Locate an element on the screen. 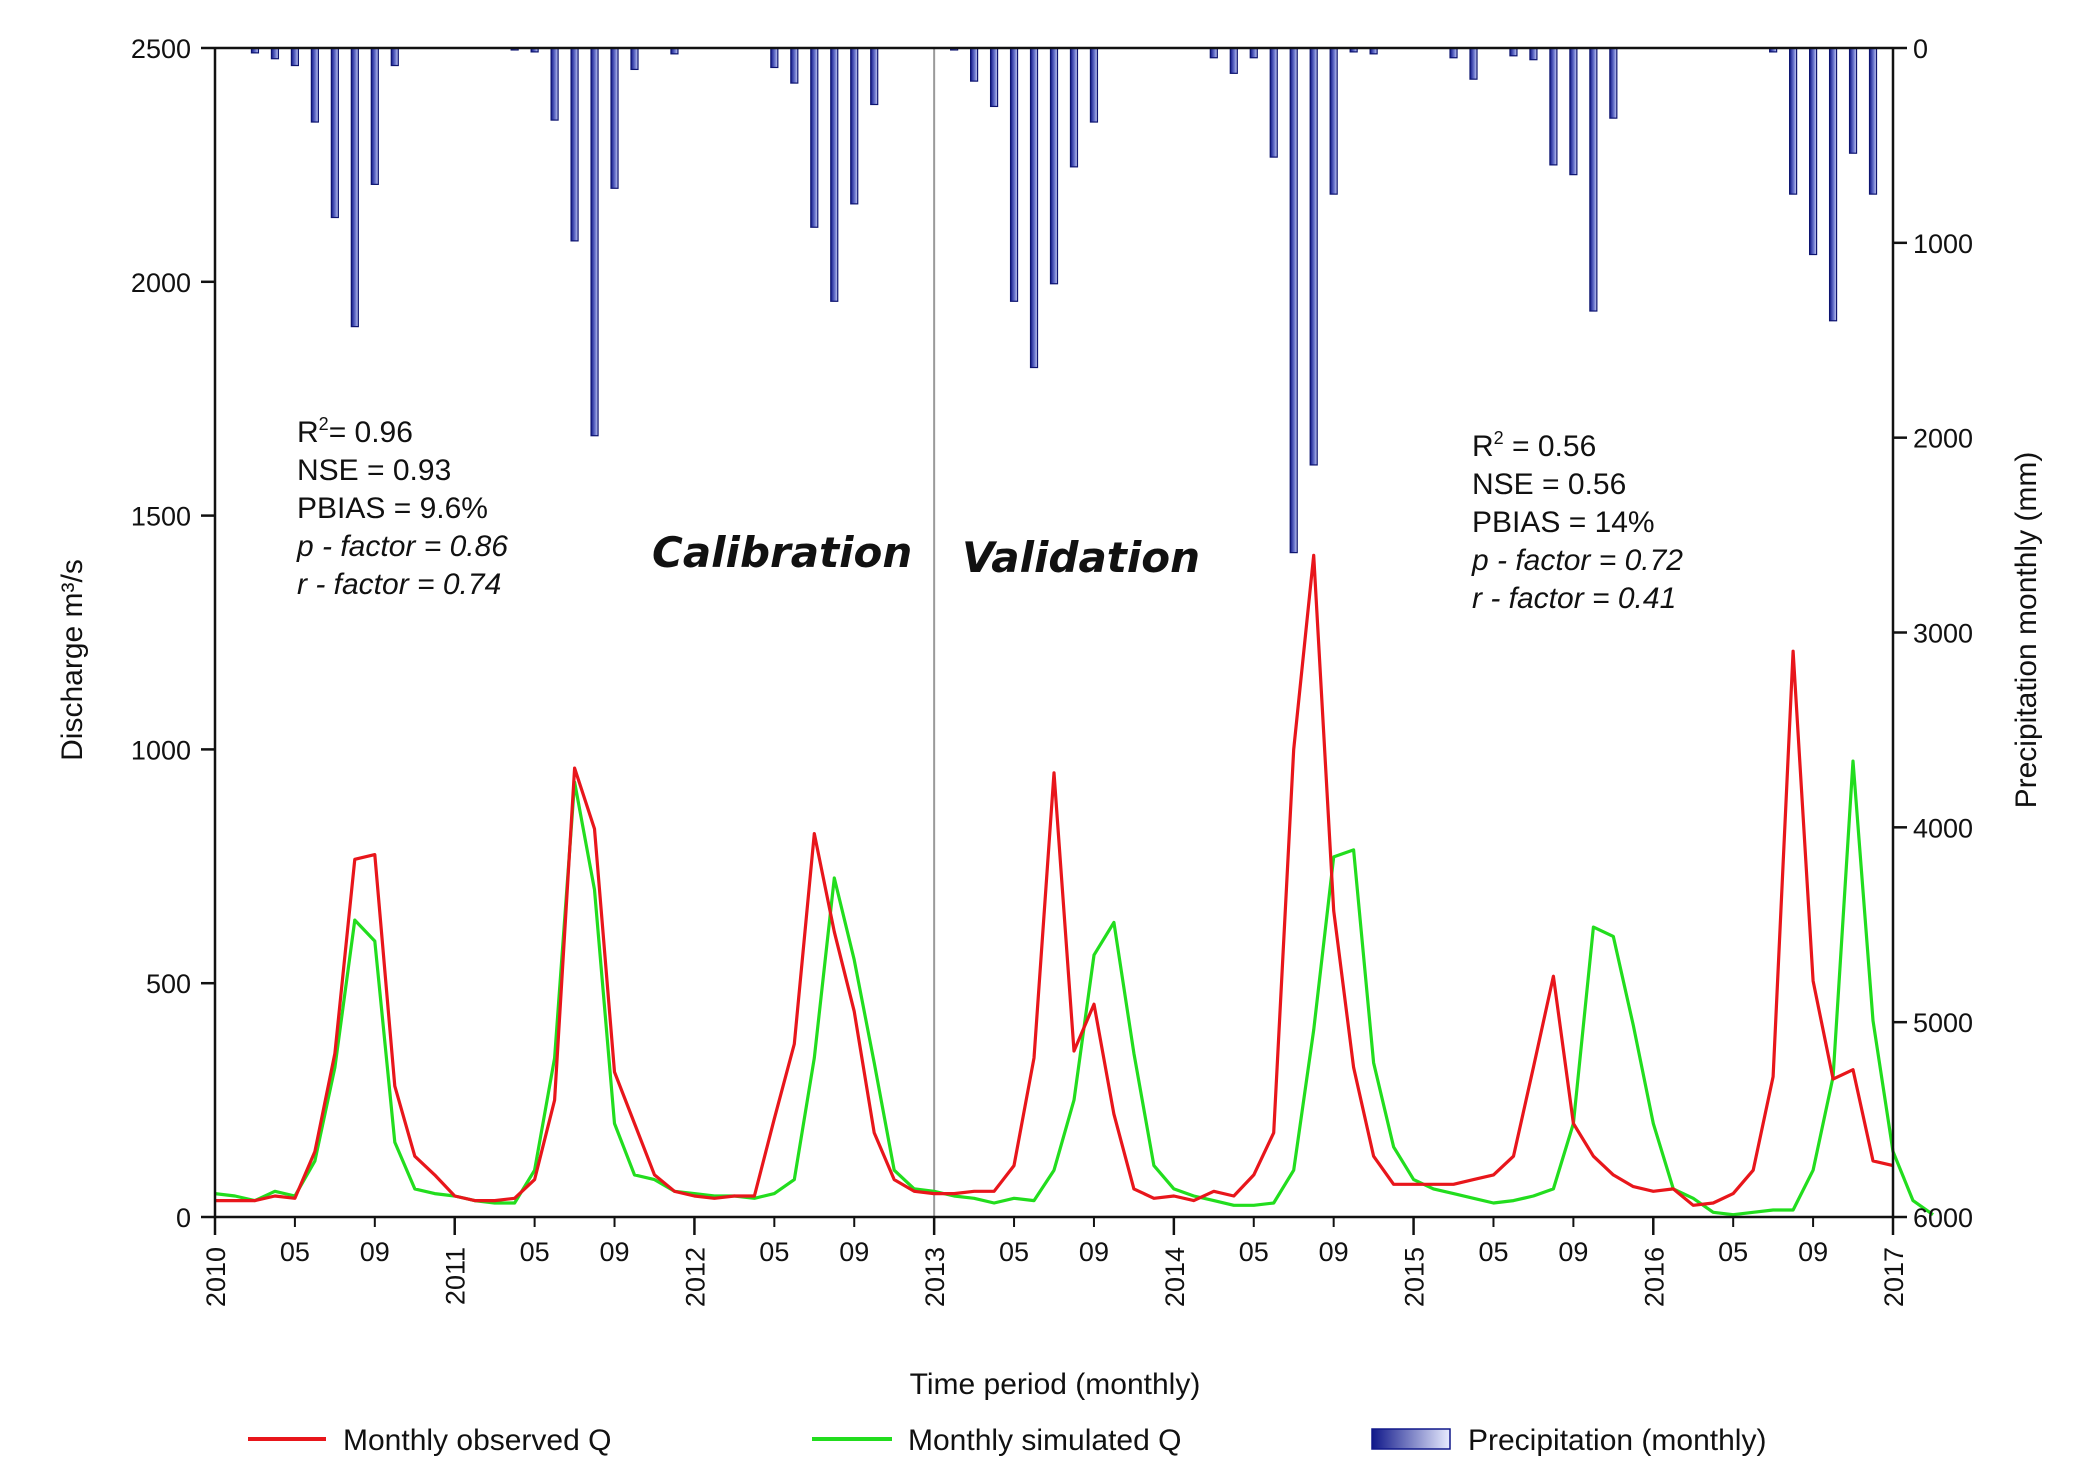  calibration-r2-base: R is located at coordinates (308, 432).